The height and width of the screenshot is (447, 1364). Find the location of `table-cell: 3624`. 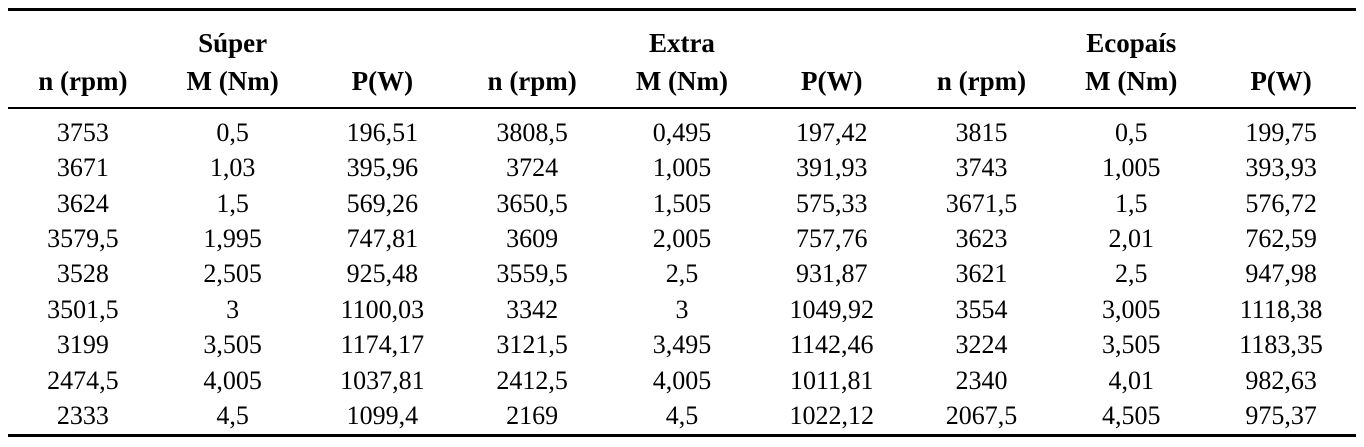

table-cell: 3624 is located at coordinates (82, 203).